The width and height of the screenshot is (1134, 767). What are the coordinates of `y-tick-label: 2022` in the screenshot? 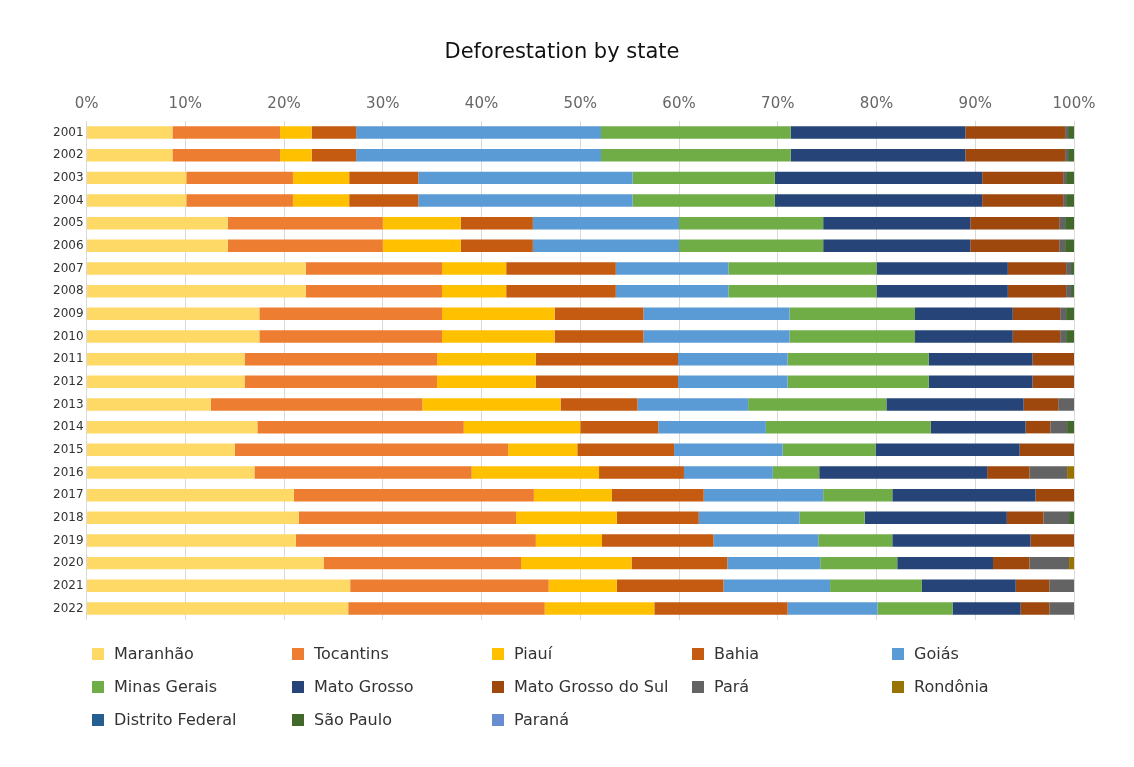 It's located at (68, 607).